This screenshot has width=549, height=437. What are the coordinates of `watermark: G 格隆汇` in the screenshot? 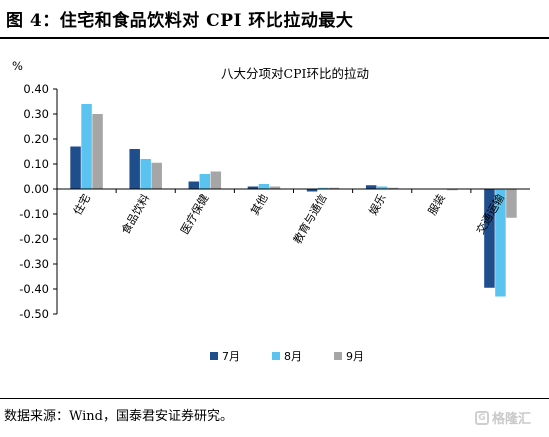 It's located at (503, 417).